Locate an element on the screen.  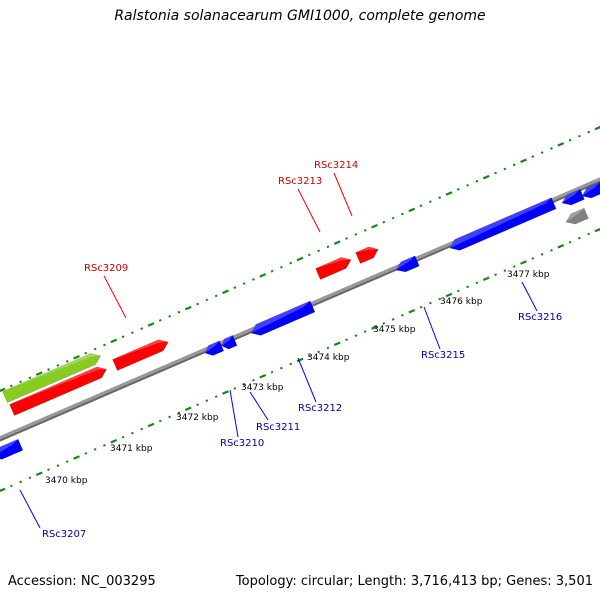
gene-label-rsc3216: RSc3216 is located at coordinates (540, 302).